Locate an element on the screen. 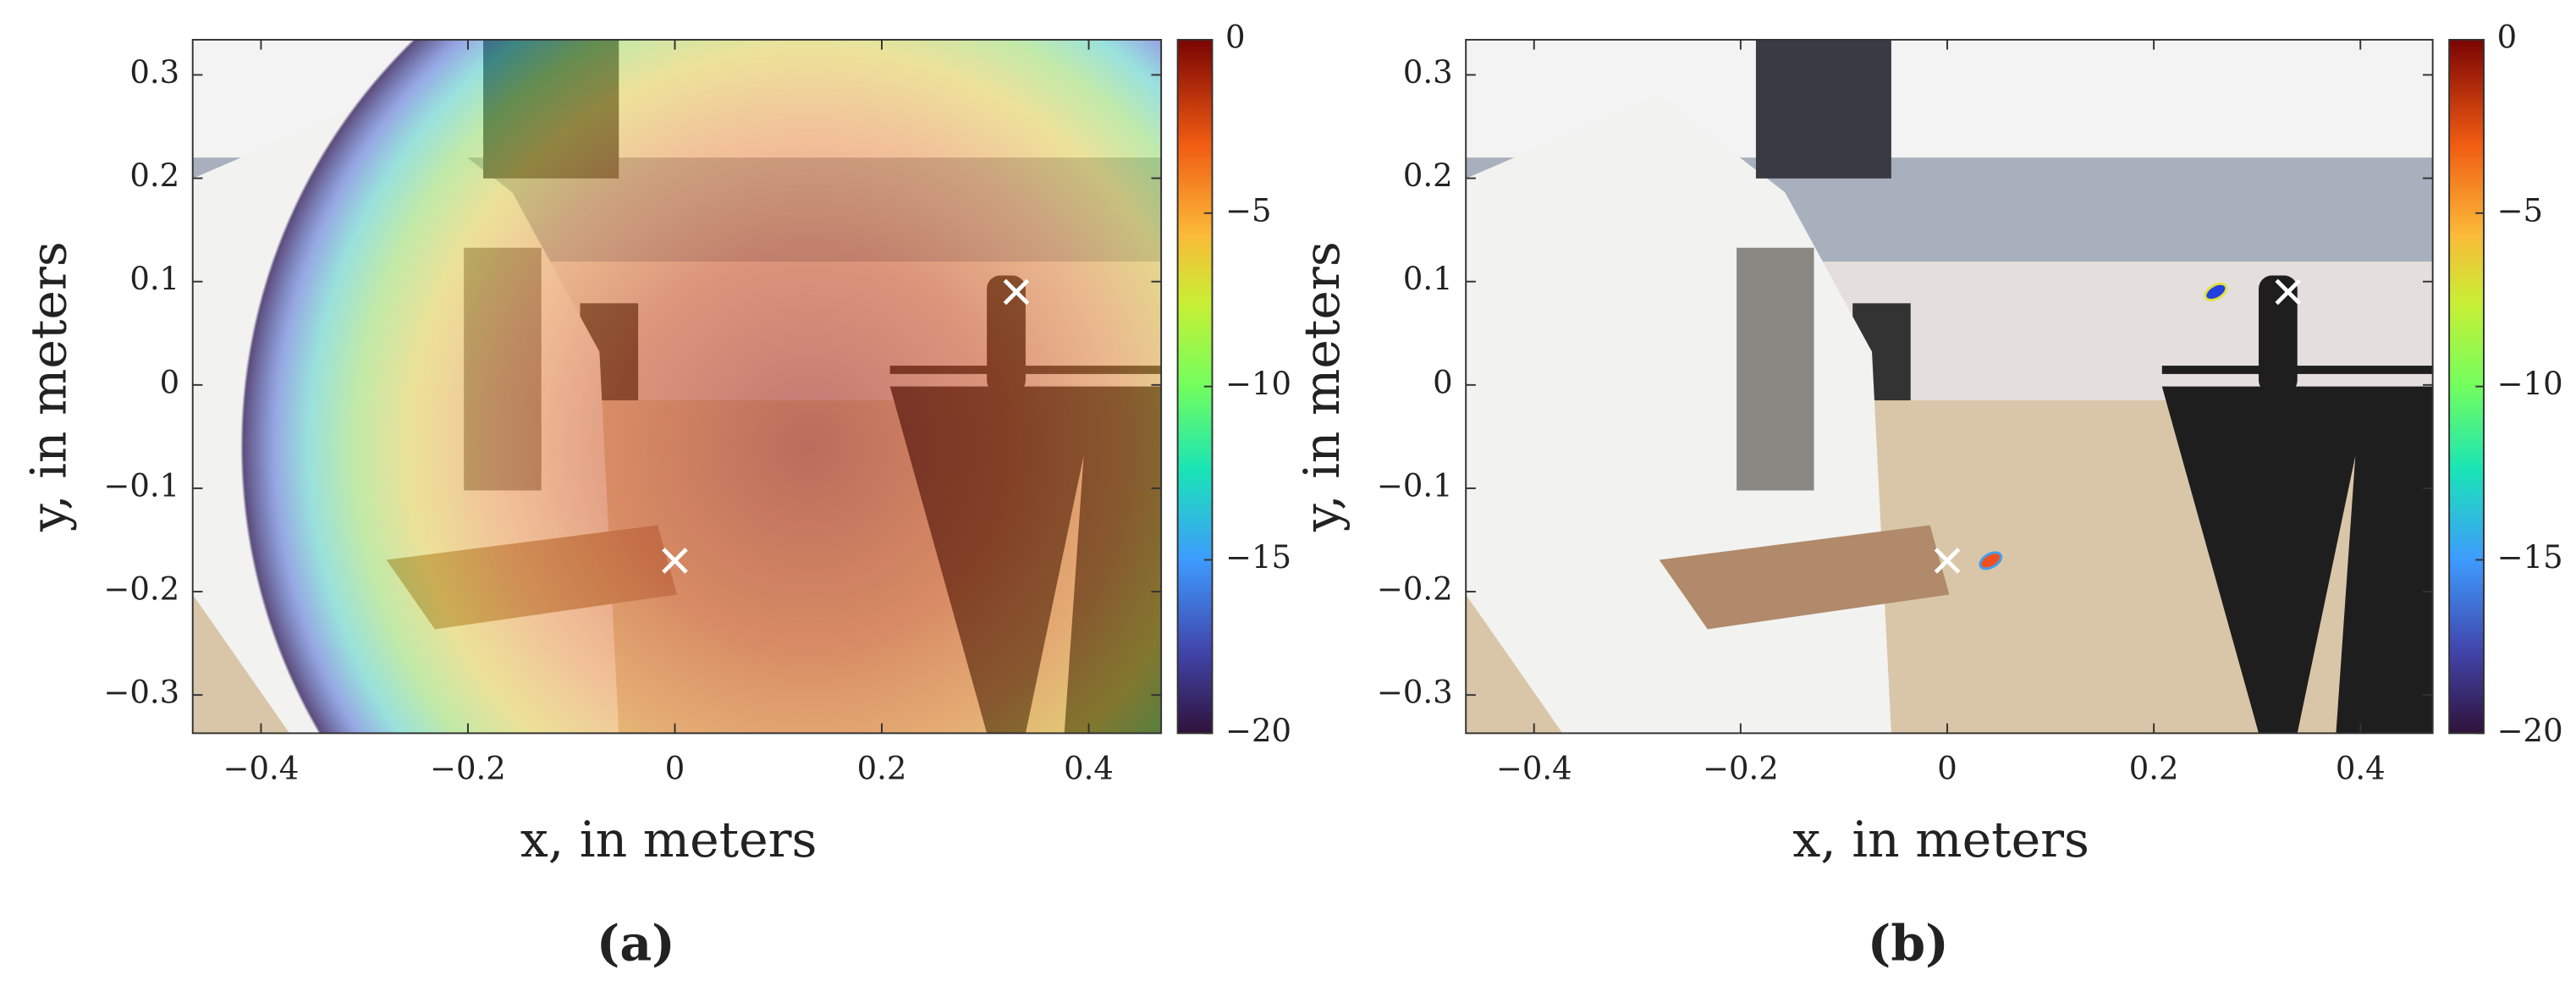  photo-logo is located at coordinates (1775, 369).